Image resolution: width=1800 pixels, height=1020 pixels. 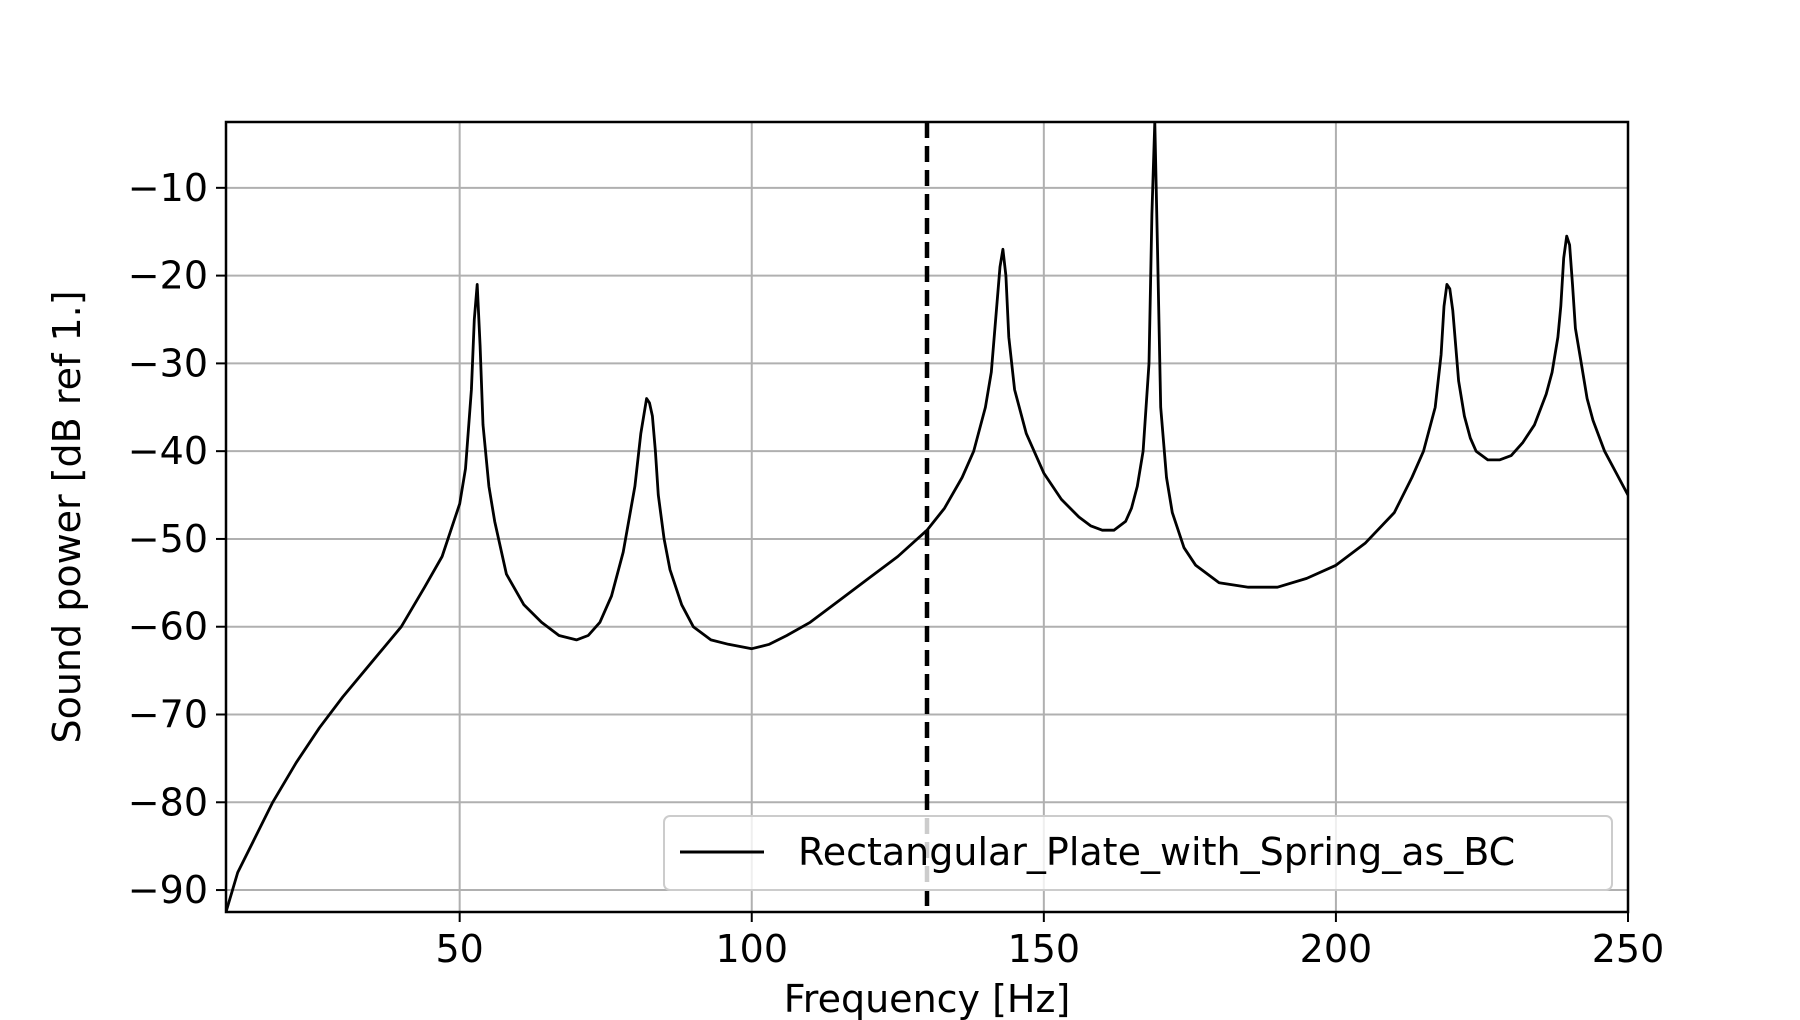 What do you see at coordinates (1336, 949) in the screenshot?
I see `x-tick-label: 200` at bounding box center [1336, 949].